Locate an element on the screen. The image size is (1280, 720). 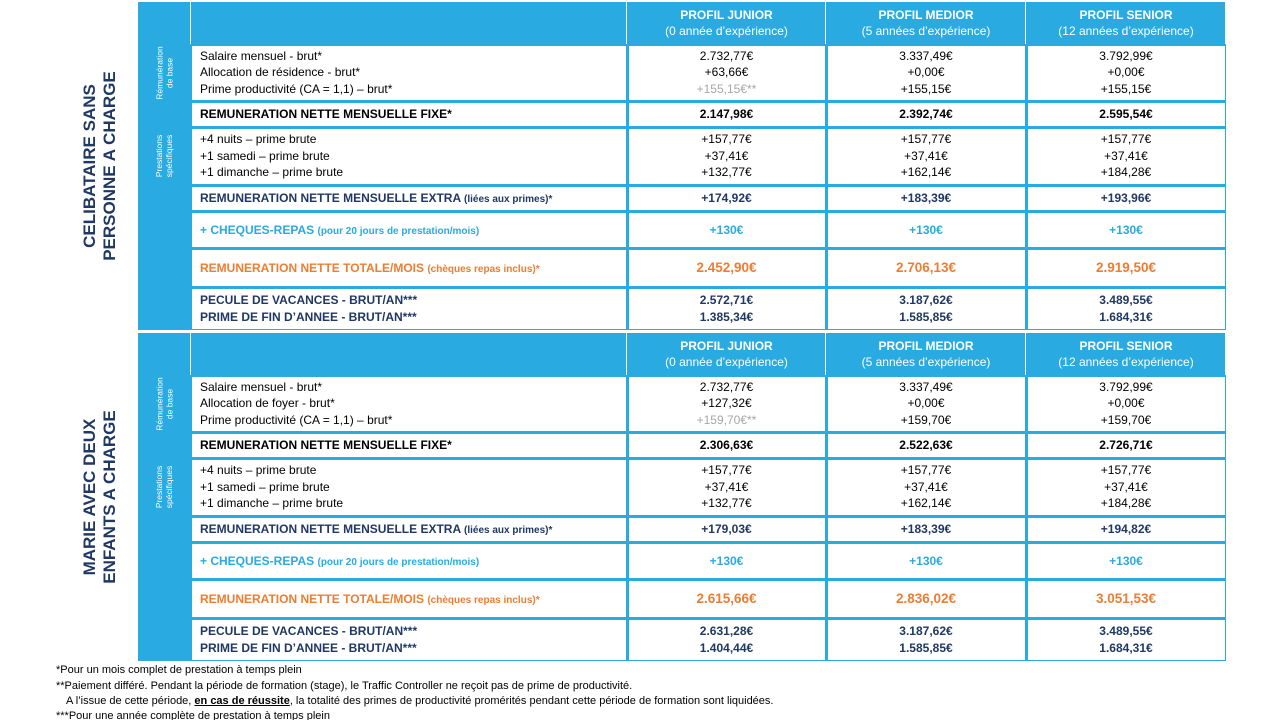
row-value: 2.919,50€ is located at coordinates (1126, 267).